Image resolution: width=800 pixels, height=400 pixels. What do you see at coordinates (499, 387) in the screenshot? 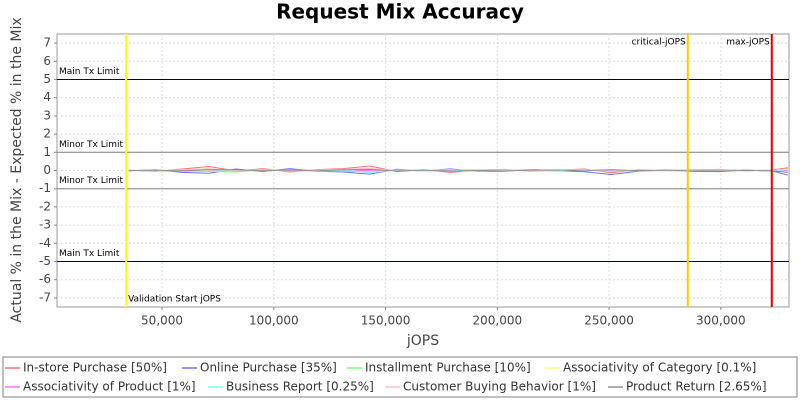
I see `legend-label: Customer Buying Behavior [1%]` at bounding box center [499, 387].